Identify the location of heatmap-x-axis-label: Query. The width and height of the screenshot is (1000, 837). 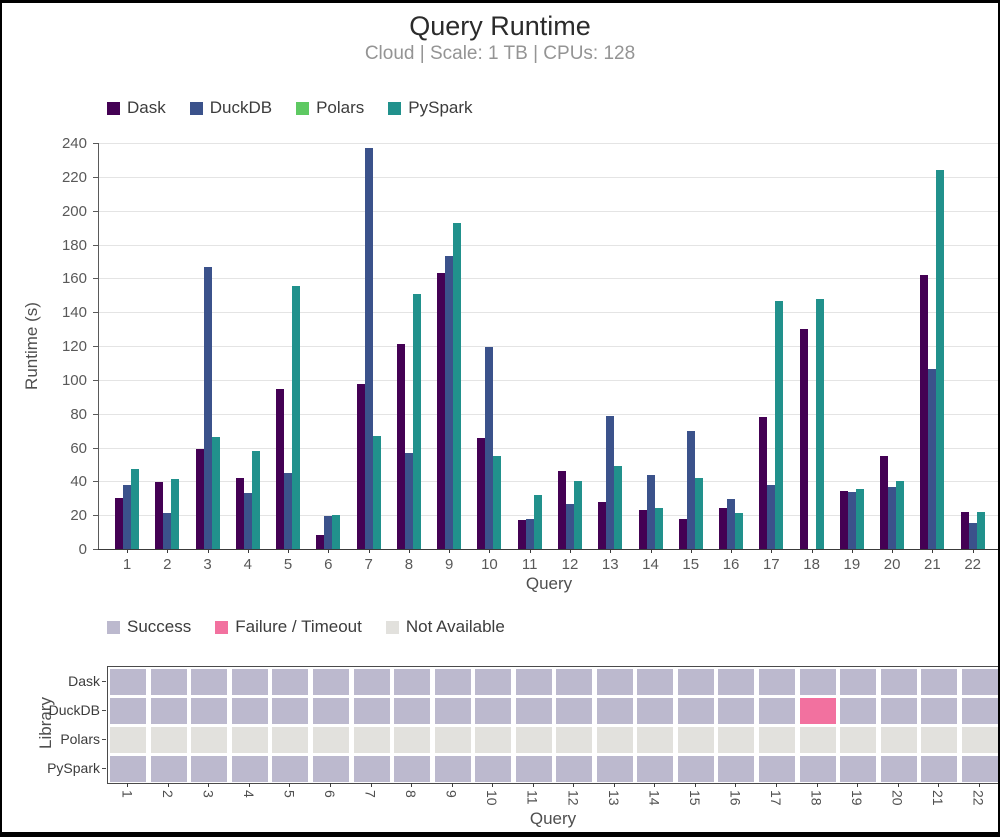
(553, 818).